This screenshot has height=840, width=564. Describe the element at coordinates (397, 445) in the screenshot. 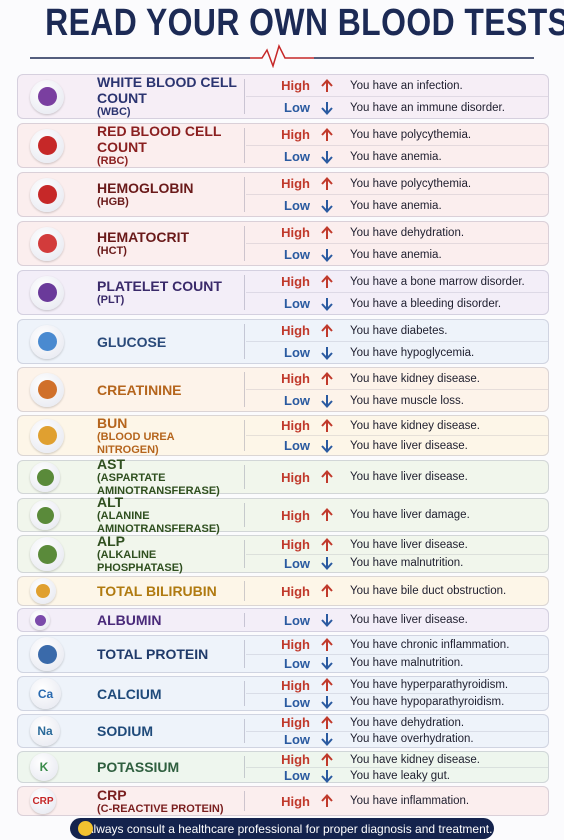

I see `result-row: Low You have liver disease.` at that location.